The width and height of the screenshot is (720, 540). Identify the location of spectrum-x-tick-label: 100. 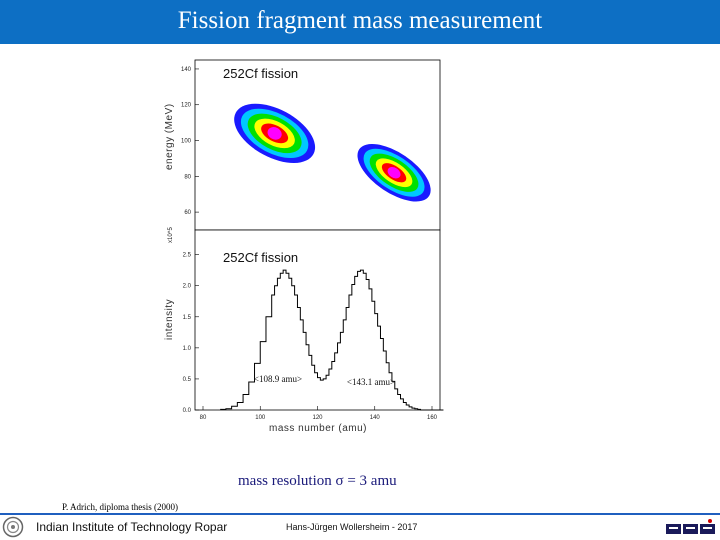
(260, 418).